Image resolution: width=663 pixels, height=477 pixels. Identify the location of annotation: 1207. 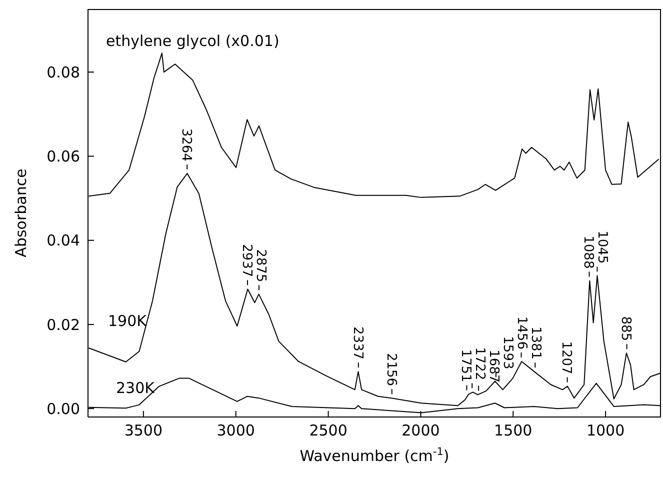
(566, 357).